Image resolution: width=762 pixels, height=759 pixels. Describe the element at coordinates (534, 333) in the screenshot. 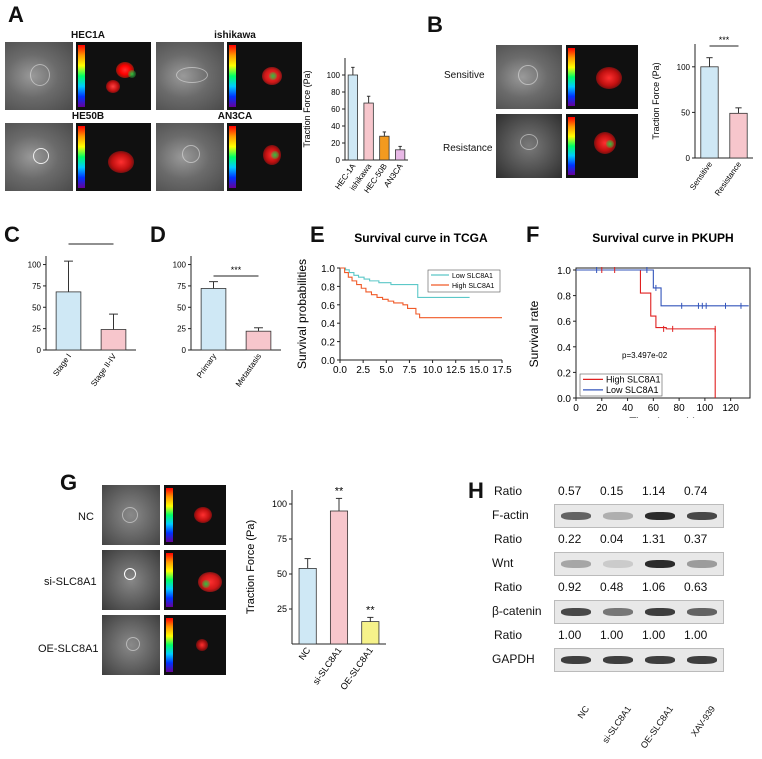

I see `y-axis-label: Survival rate` at that location.